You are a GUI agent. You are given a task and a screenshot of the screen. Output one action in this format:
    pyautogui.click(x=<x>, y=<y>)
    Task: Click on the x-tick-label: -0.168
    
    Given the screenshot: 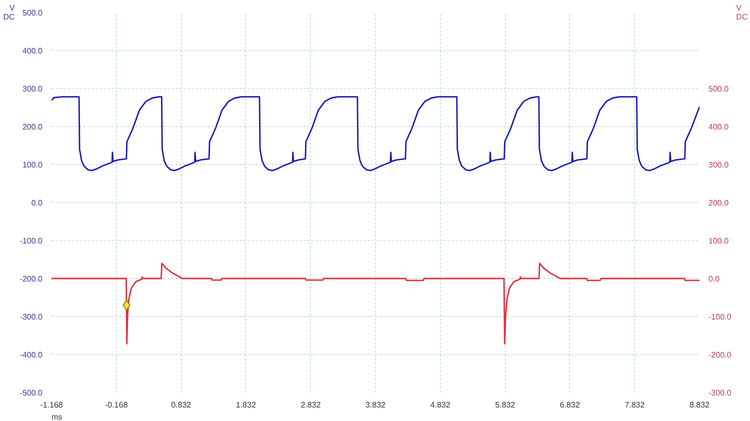 What is the action you would take?
    pyautogui.click(x=116, y=405)
    